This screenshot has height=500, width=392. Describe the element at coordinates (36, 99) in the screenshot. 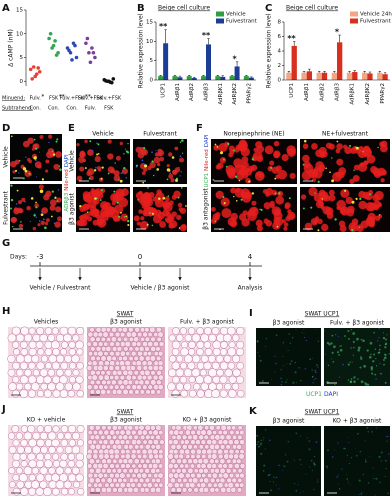

I see `minuend-label: Fulv.` at that location.